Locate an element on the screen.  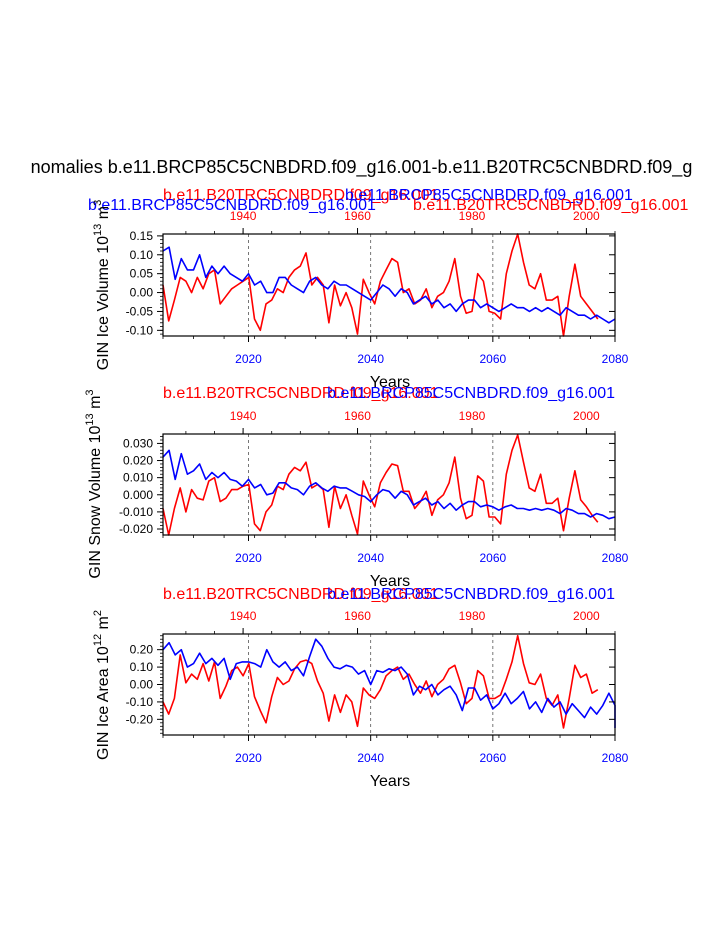
y-axis-label: GIN Snow Volume 1013 m3 is located at coordinates (94, 483).